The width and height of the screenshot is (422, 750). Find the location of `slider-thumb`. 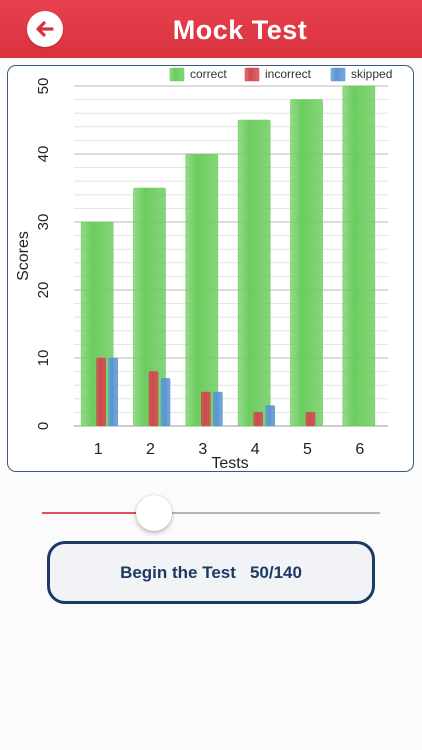

slider-thumb is located at coordinates (153, 513).